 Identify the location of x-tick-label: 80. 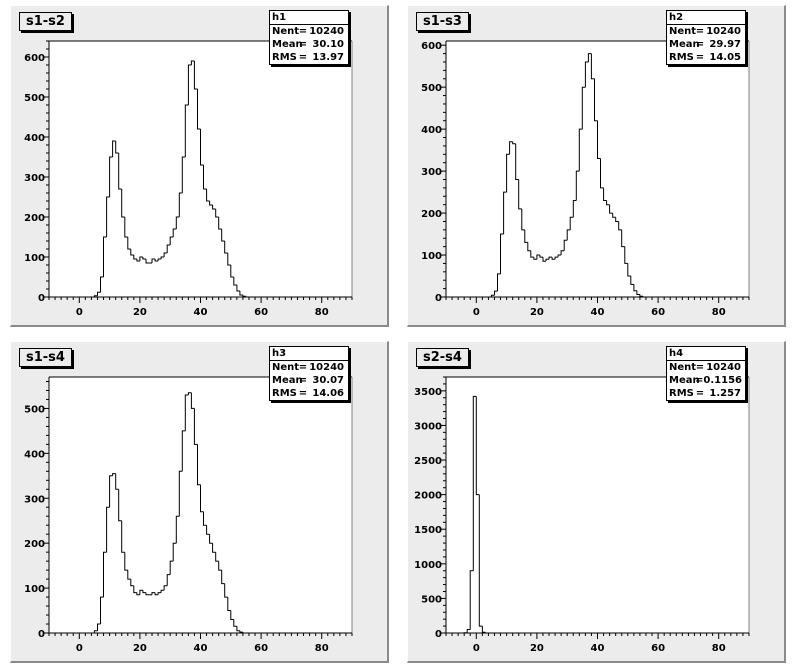
(322, 648).